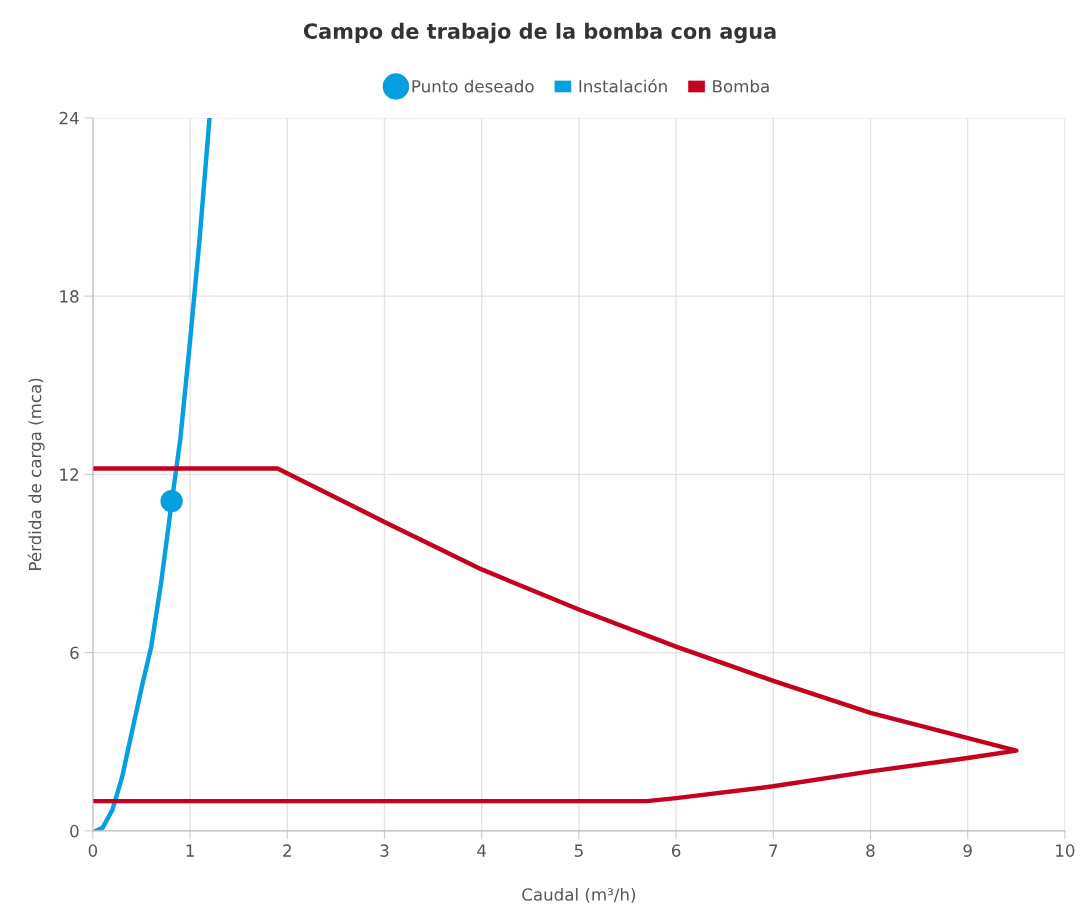  I want to click on x-tick-label: 0, so click(93, 850).